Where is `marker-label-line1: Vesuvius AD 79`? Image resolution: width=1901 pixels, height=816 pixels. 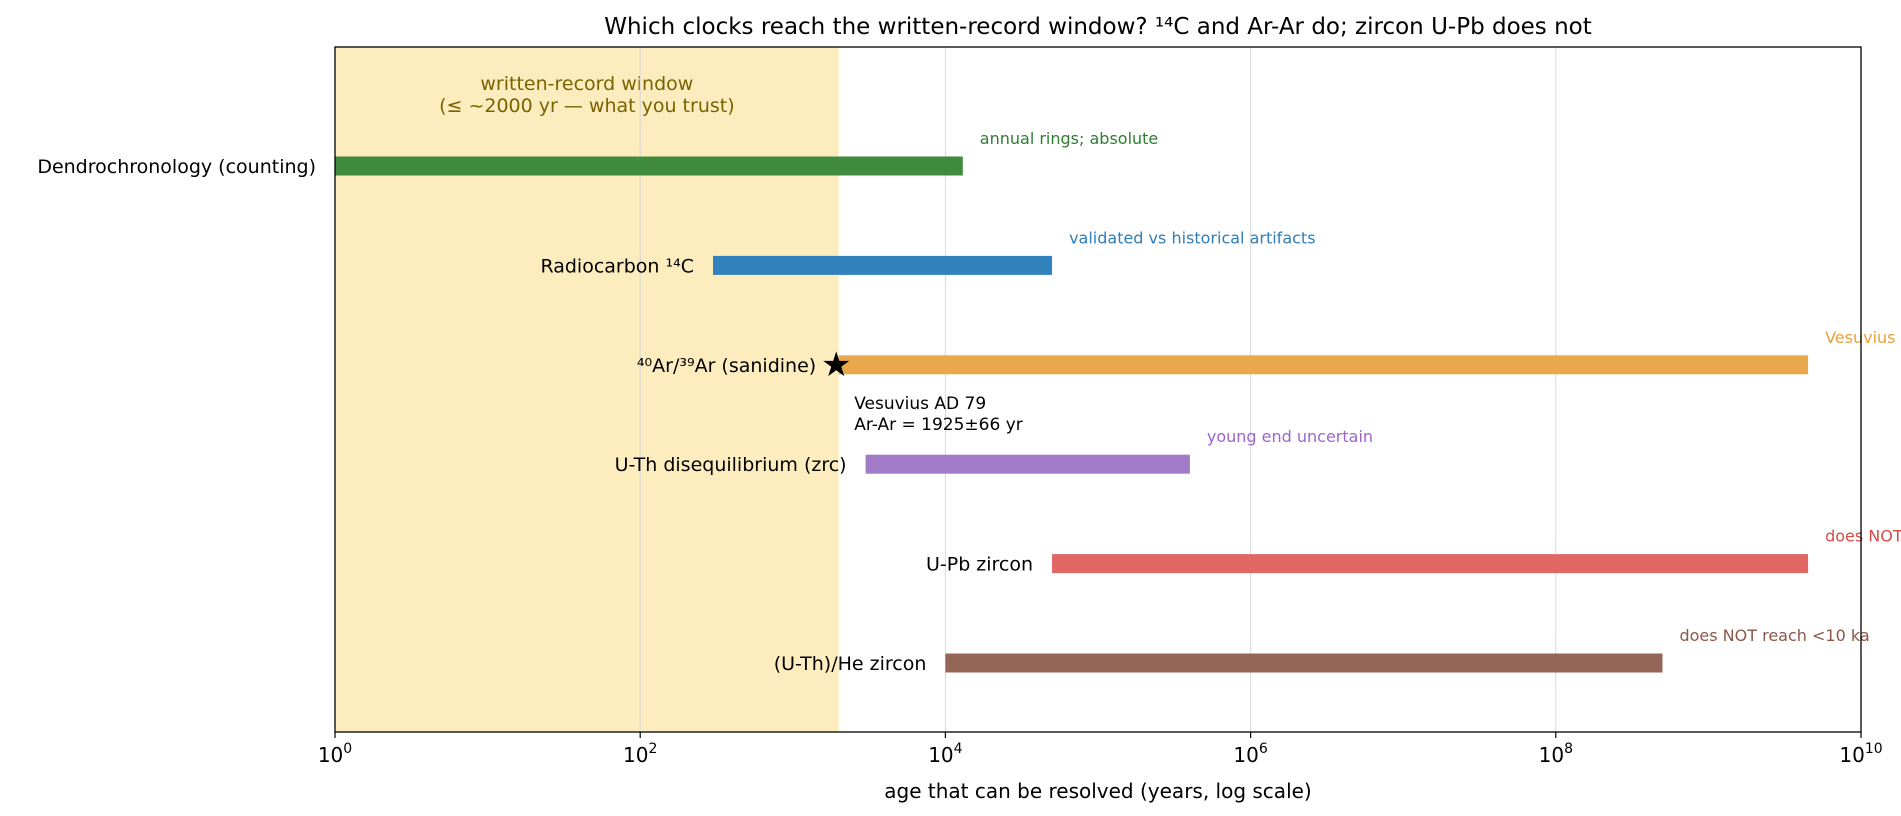 marker-label-line1: Vesuvius AD 79 is located at coordinates (920, 404).